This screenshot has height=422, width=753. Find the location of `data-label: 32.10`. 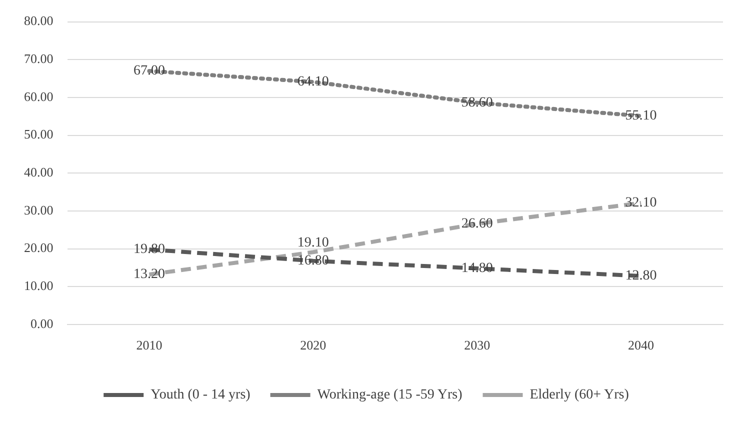

data-label: 32.10 is located at coordinates (641, 203).